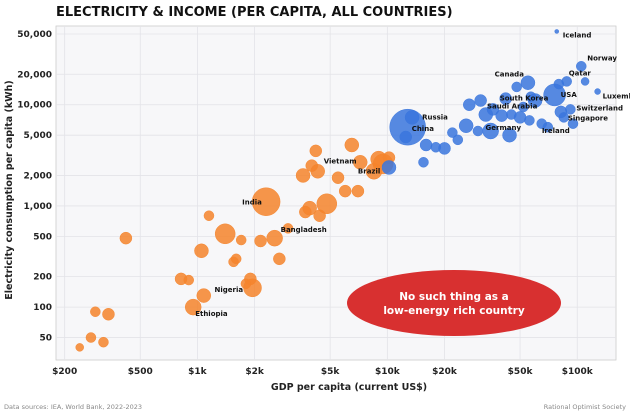 The width and height of the screenshot is (630, 413). I want to click on x-axis-ticks: $200 $500 $1k $2k $5k $10k $20k $50k $100k, so click(323, 372).